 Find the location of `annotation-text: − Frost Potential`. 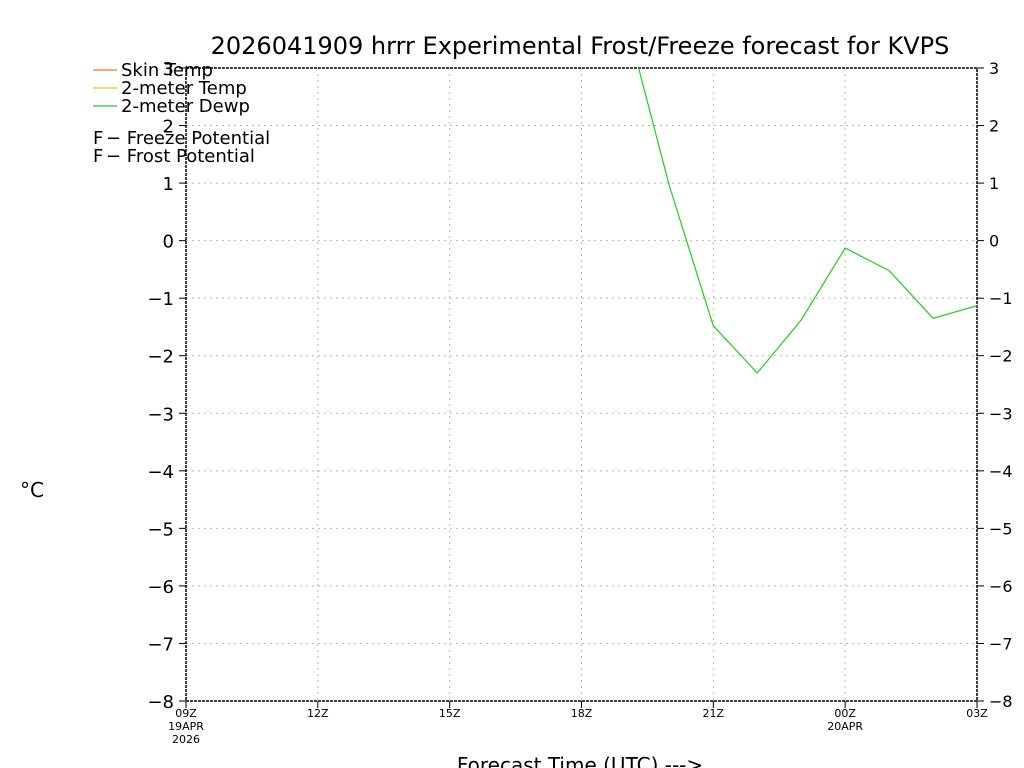

annotation-text: − Frost Potential is located at coordinates (180, 156).